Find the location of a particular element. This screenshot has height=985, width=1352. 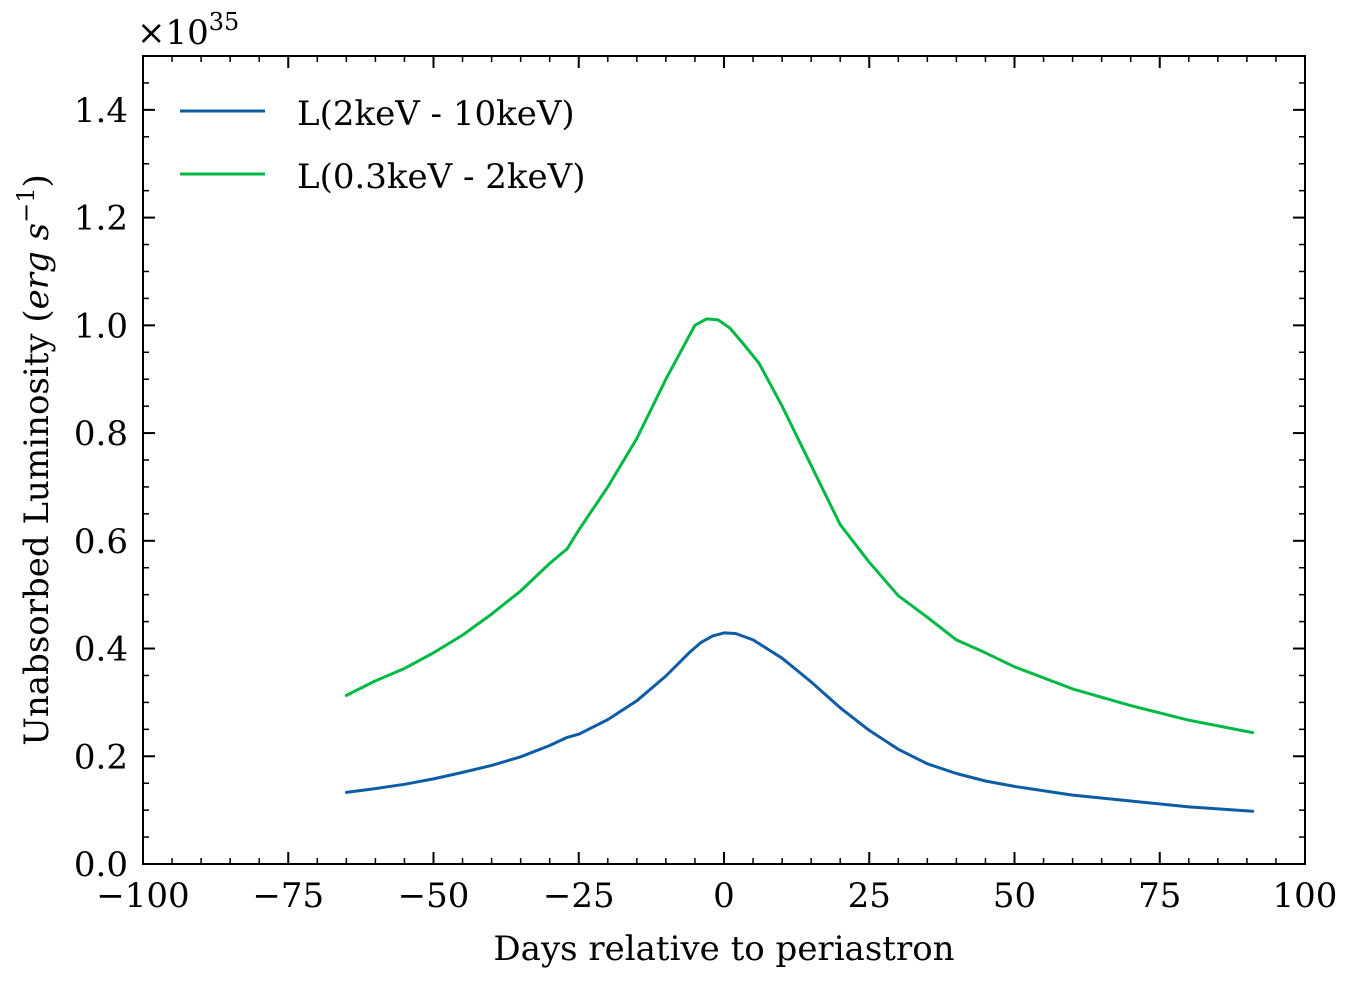

y-tick-label: 0.2 is located at coordinates (101, 757).